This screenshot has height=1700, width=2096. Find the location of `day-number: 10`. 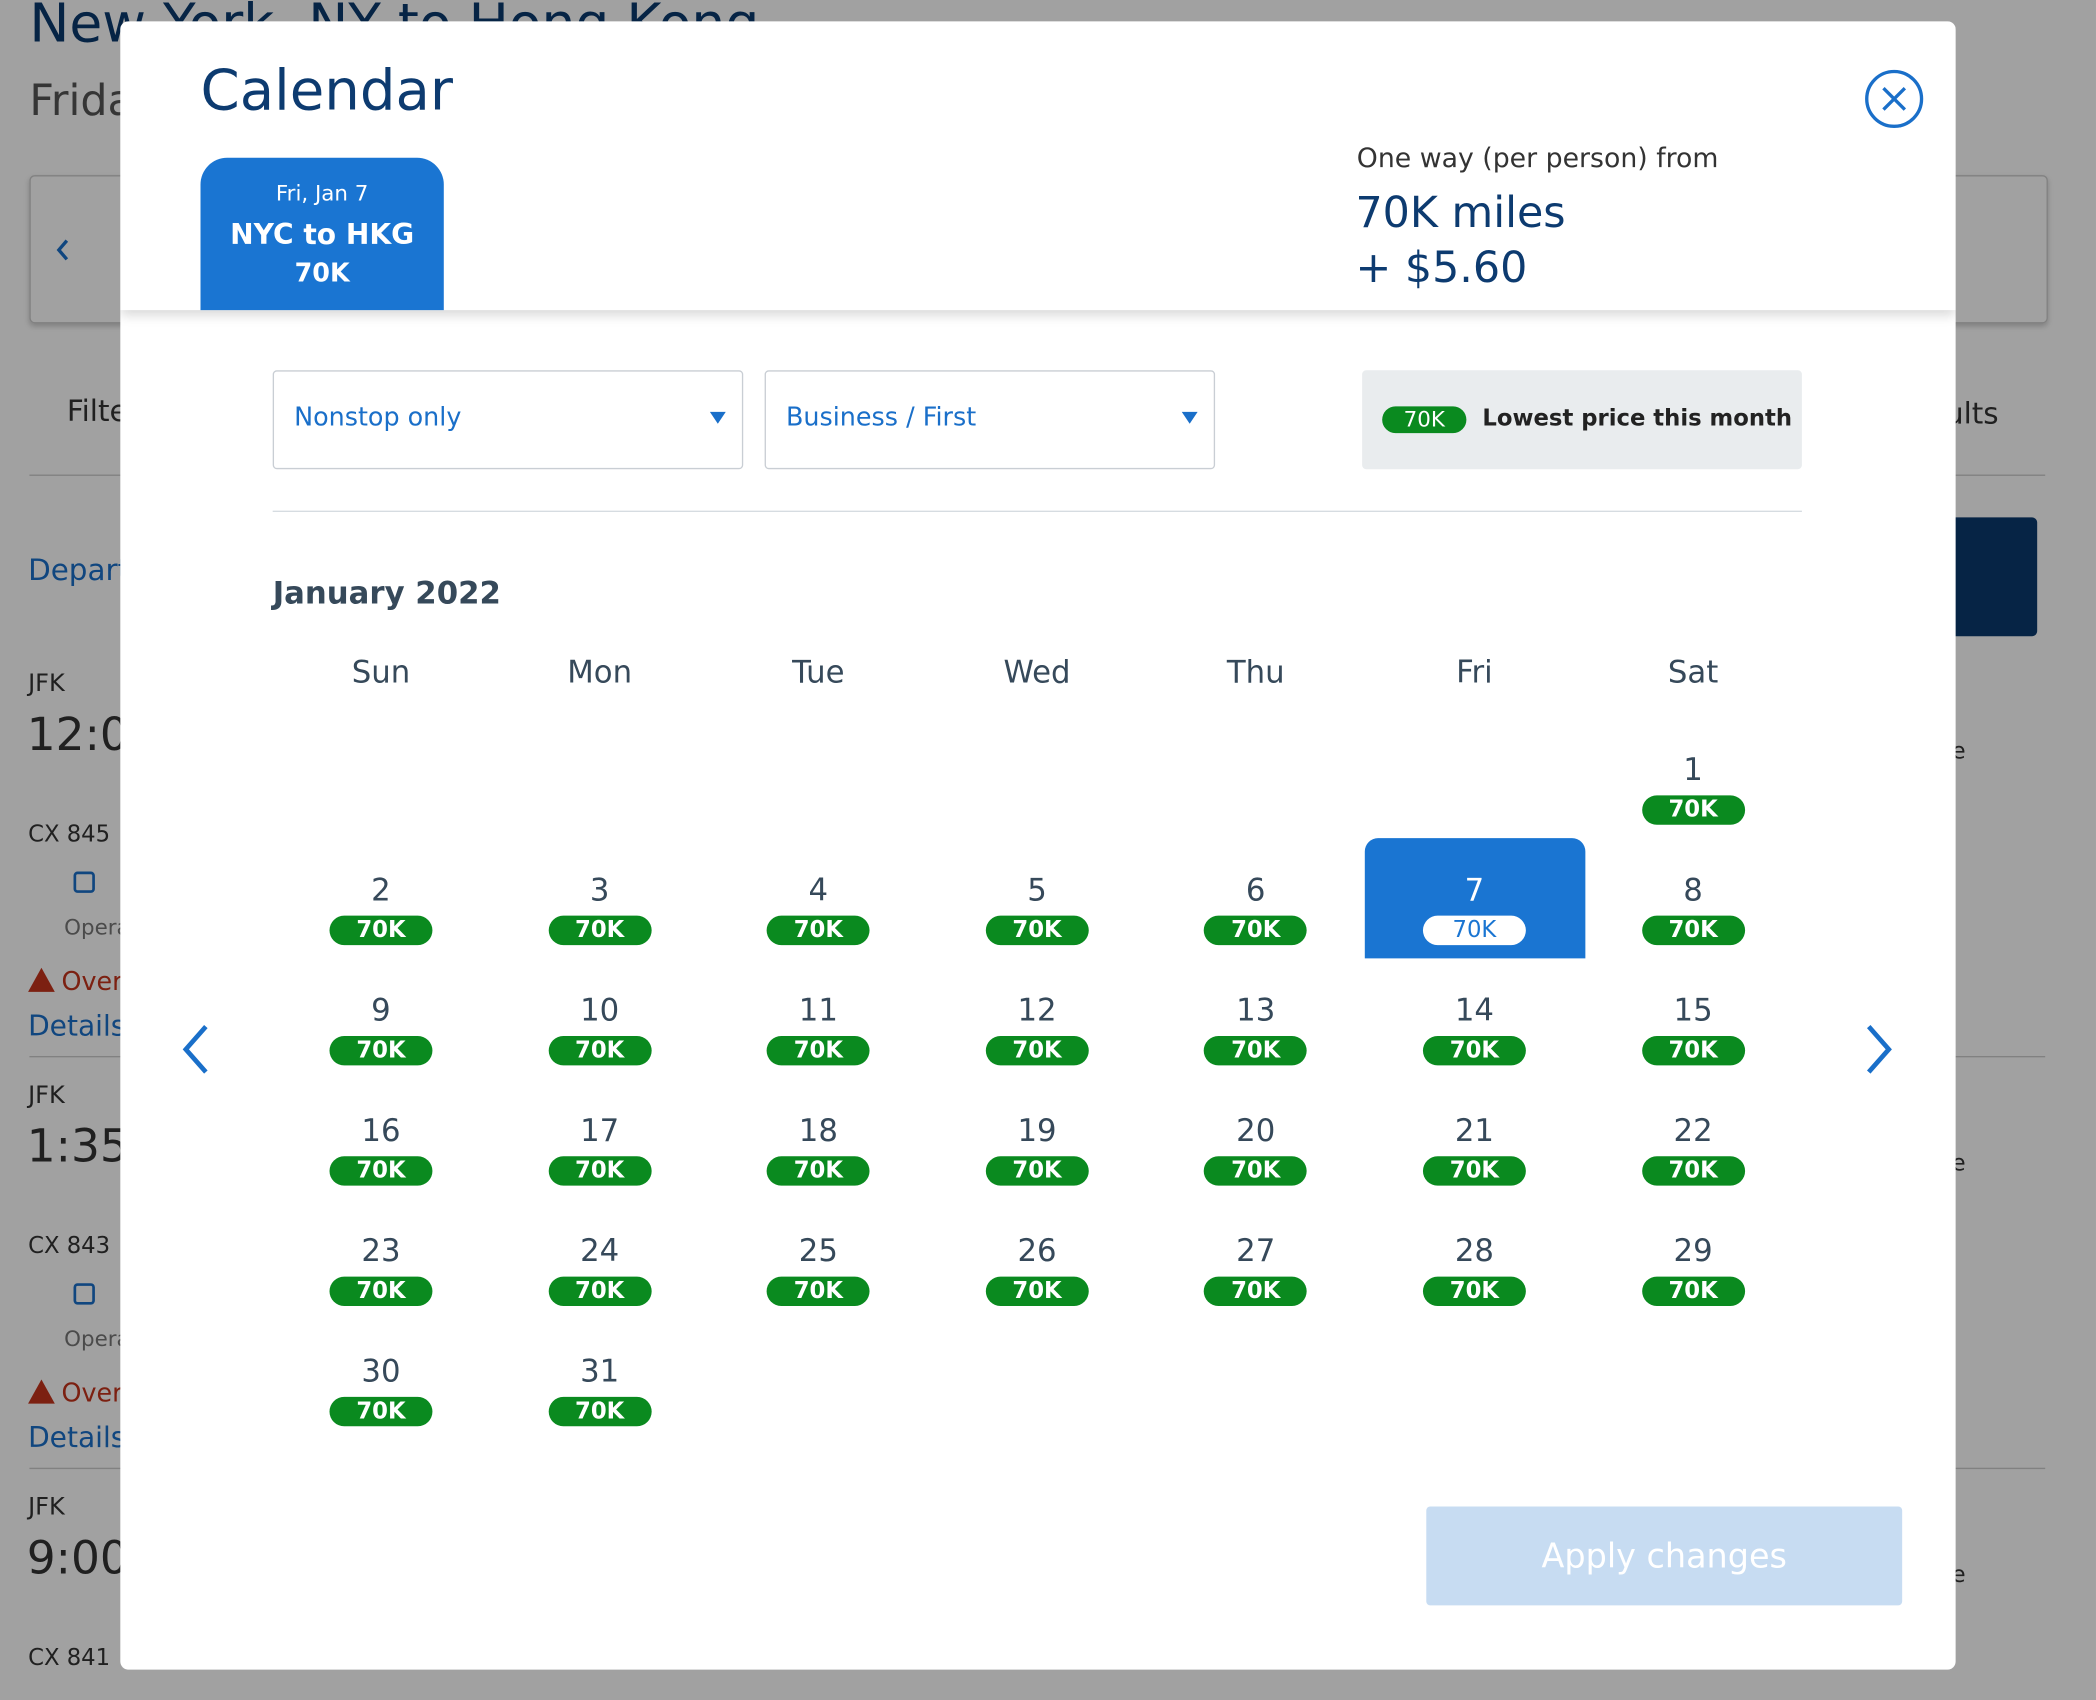

day-number: 10 is located at coordinates (600, 1011).